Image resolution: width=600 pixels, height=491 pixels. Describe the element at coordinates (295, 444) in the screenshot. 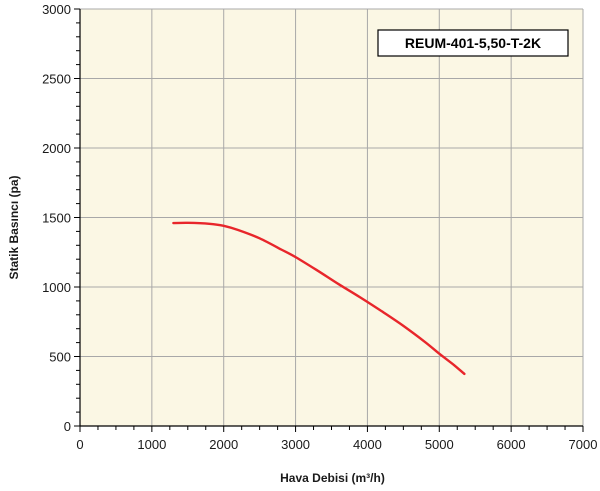

I see `x-tick-label: 3000` at that location.